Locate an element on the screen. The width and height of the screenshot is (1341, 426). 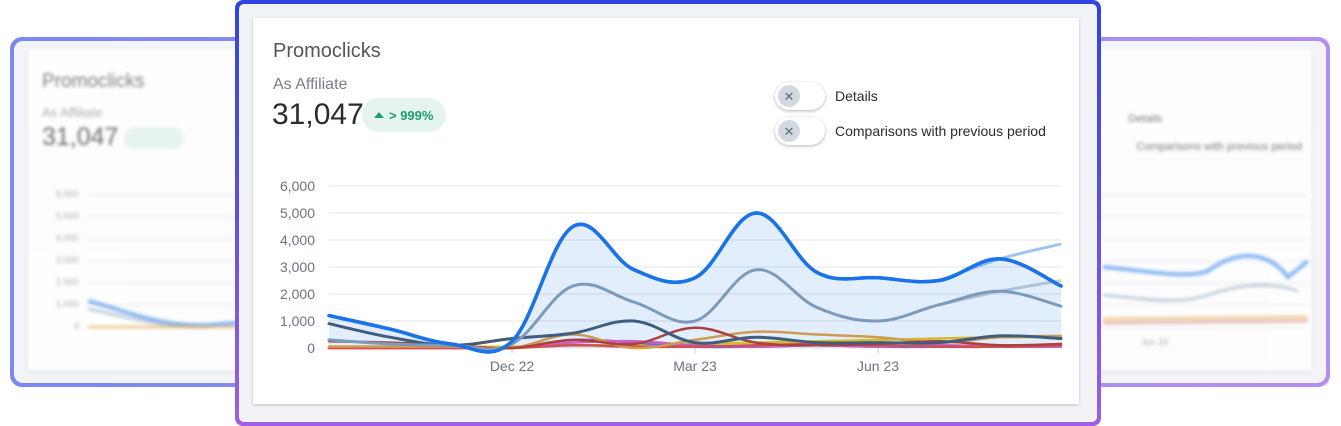
y-tick-label: 2,000 is located at coordinates (297, 294).